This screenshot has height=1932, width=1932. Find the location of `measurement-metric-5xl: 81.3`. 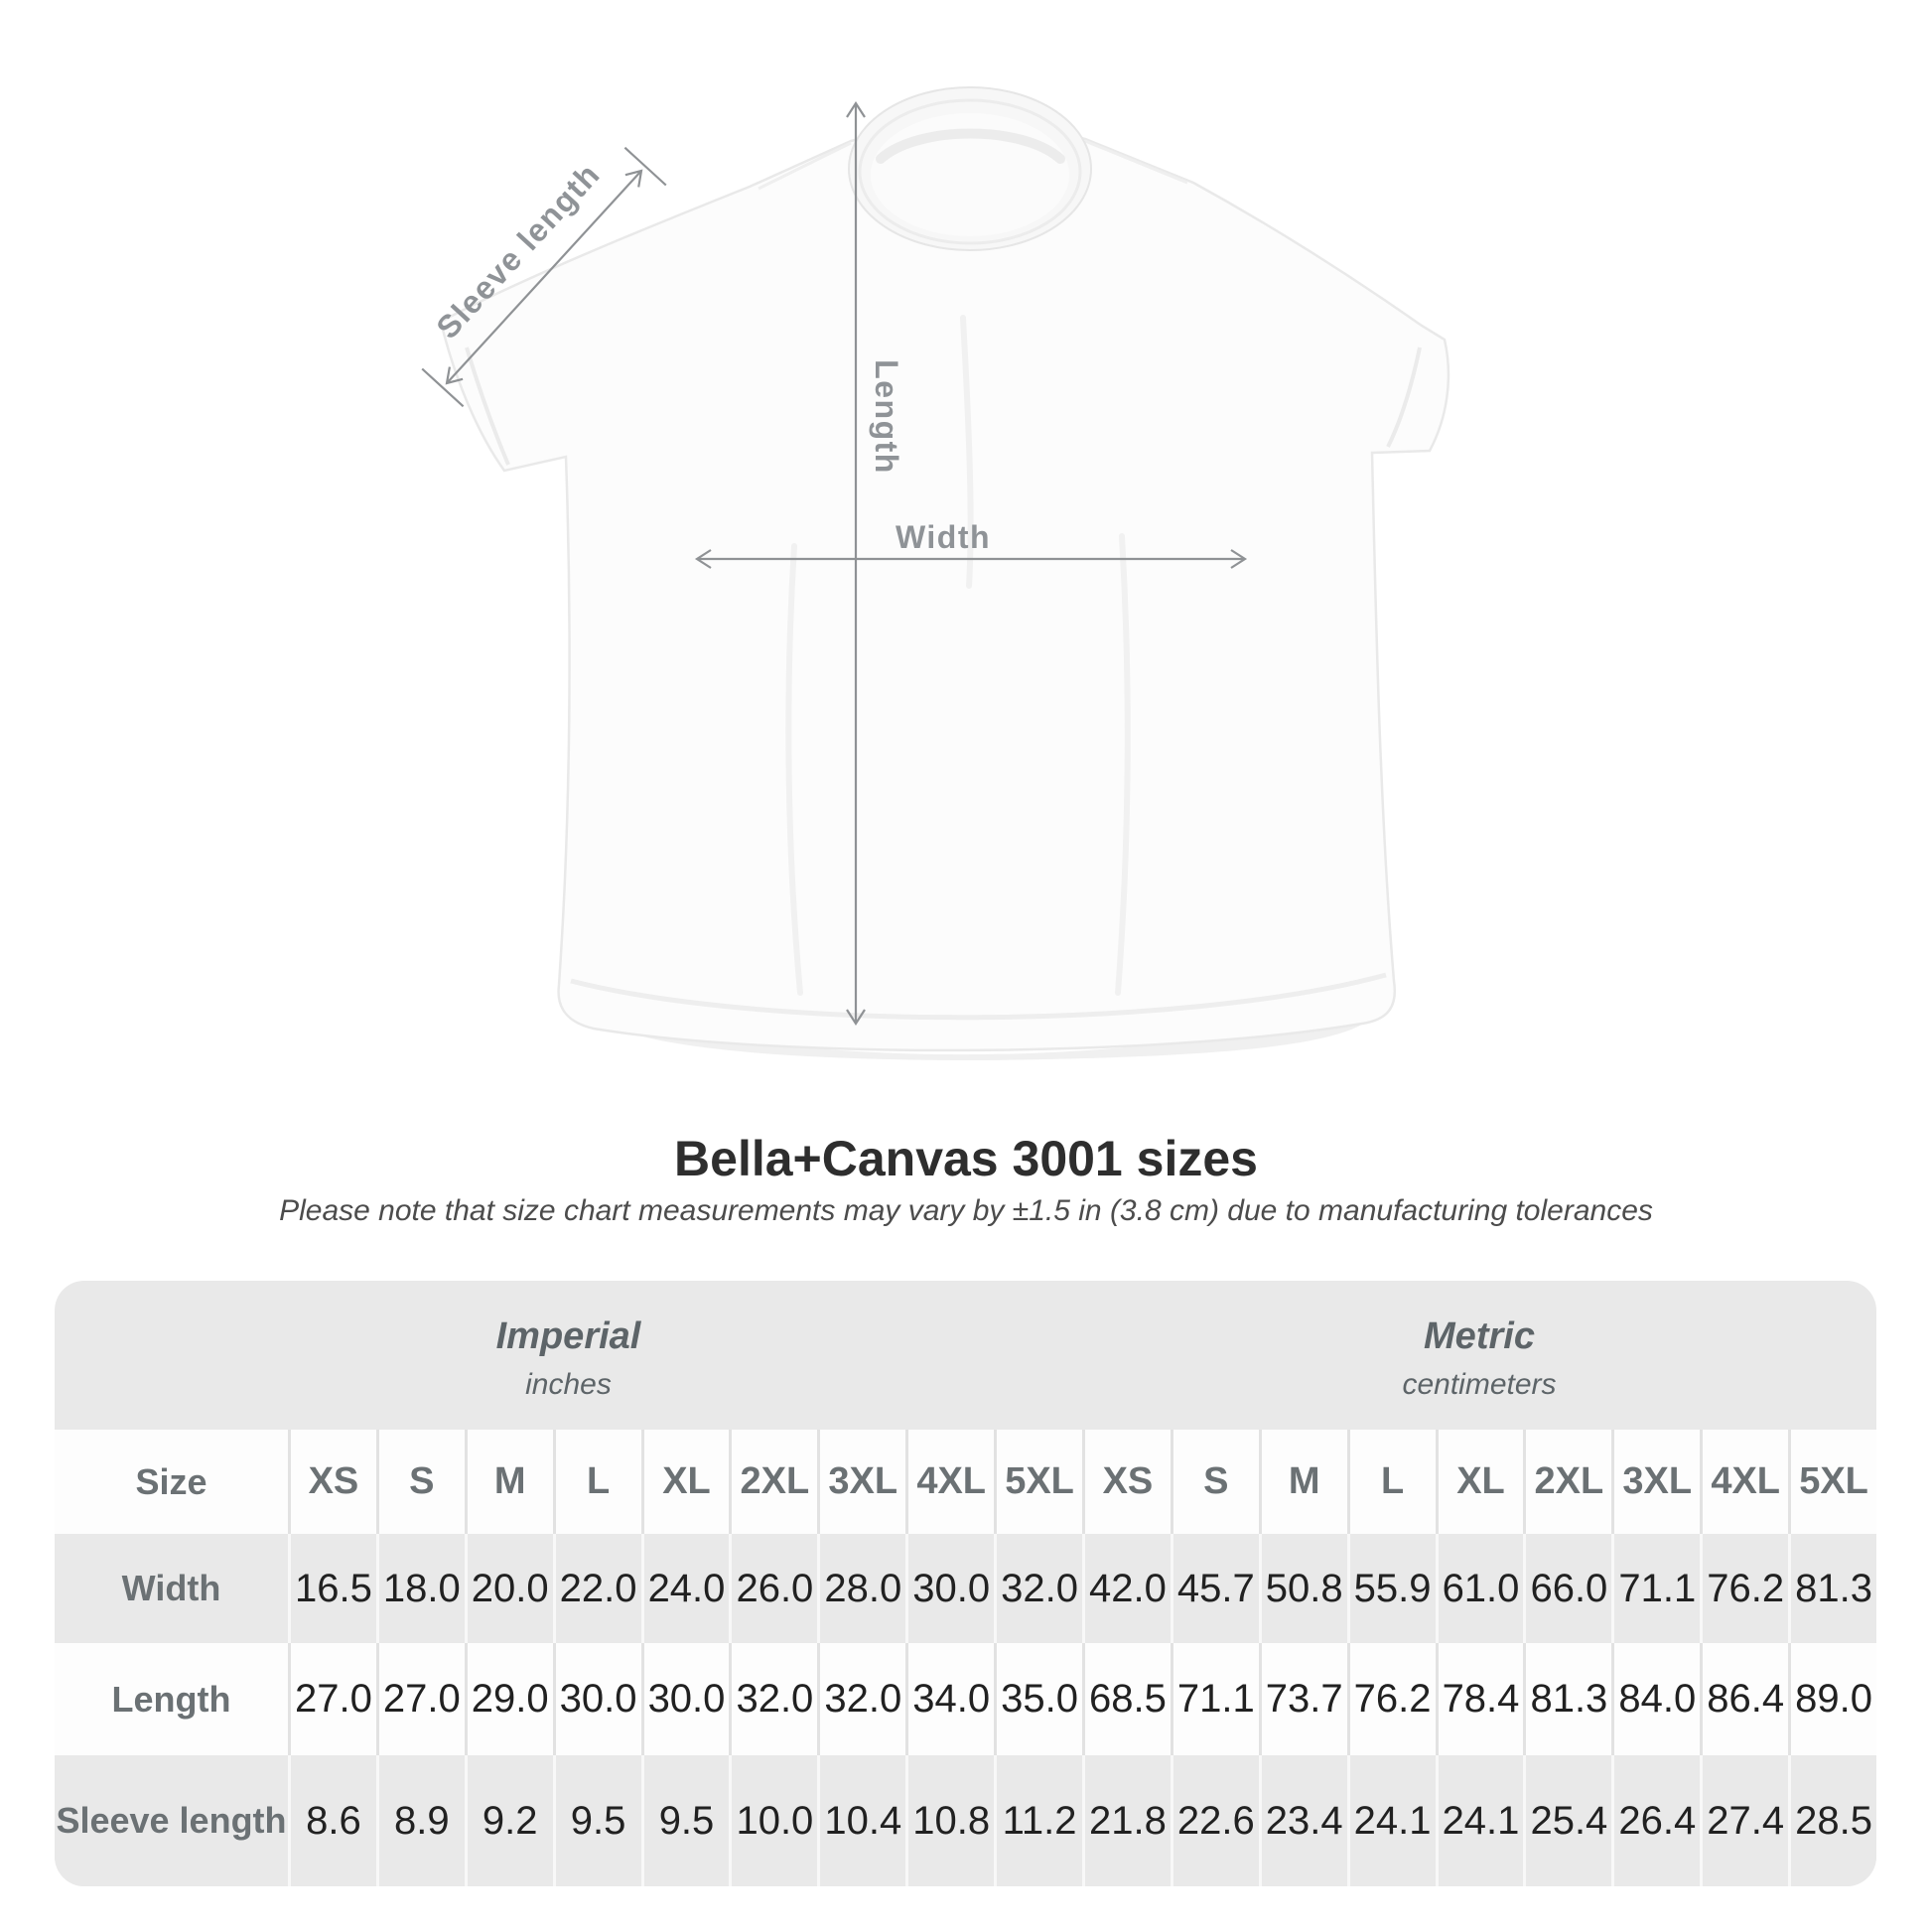

measurement-metric-5xl: 81.3 is located at coordinates (1832, 1589).